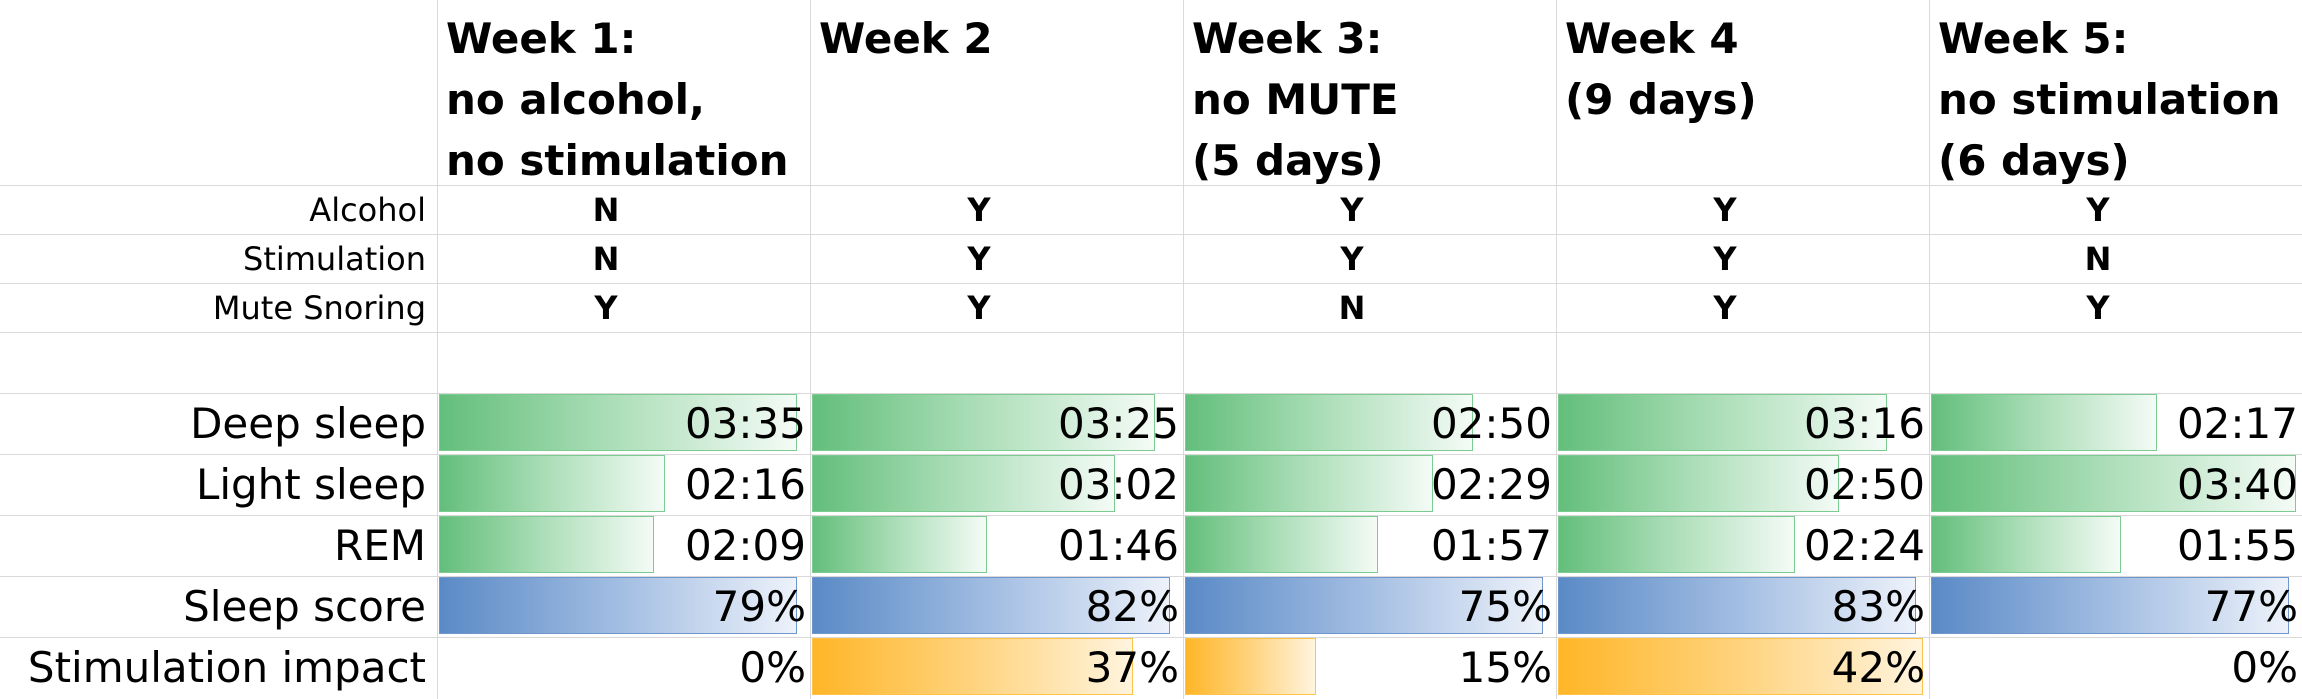  What do you see at coordinates (1295, 99) in the screenshot?
I see `header-week-3: Week 3: no MUTE (5 days)` at bounding box center [1295, 99].